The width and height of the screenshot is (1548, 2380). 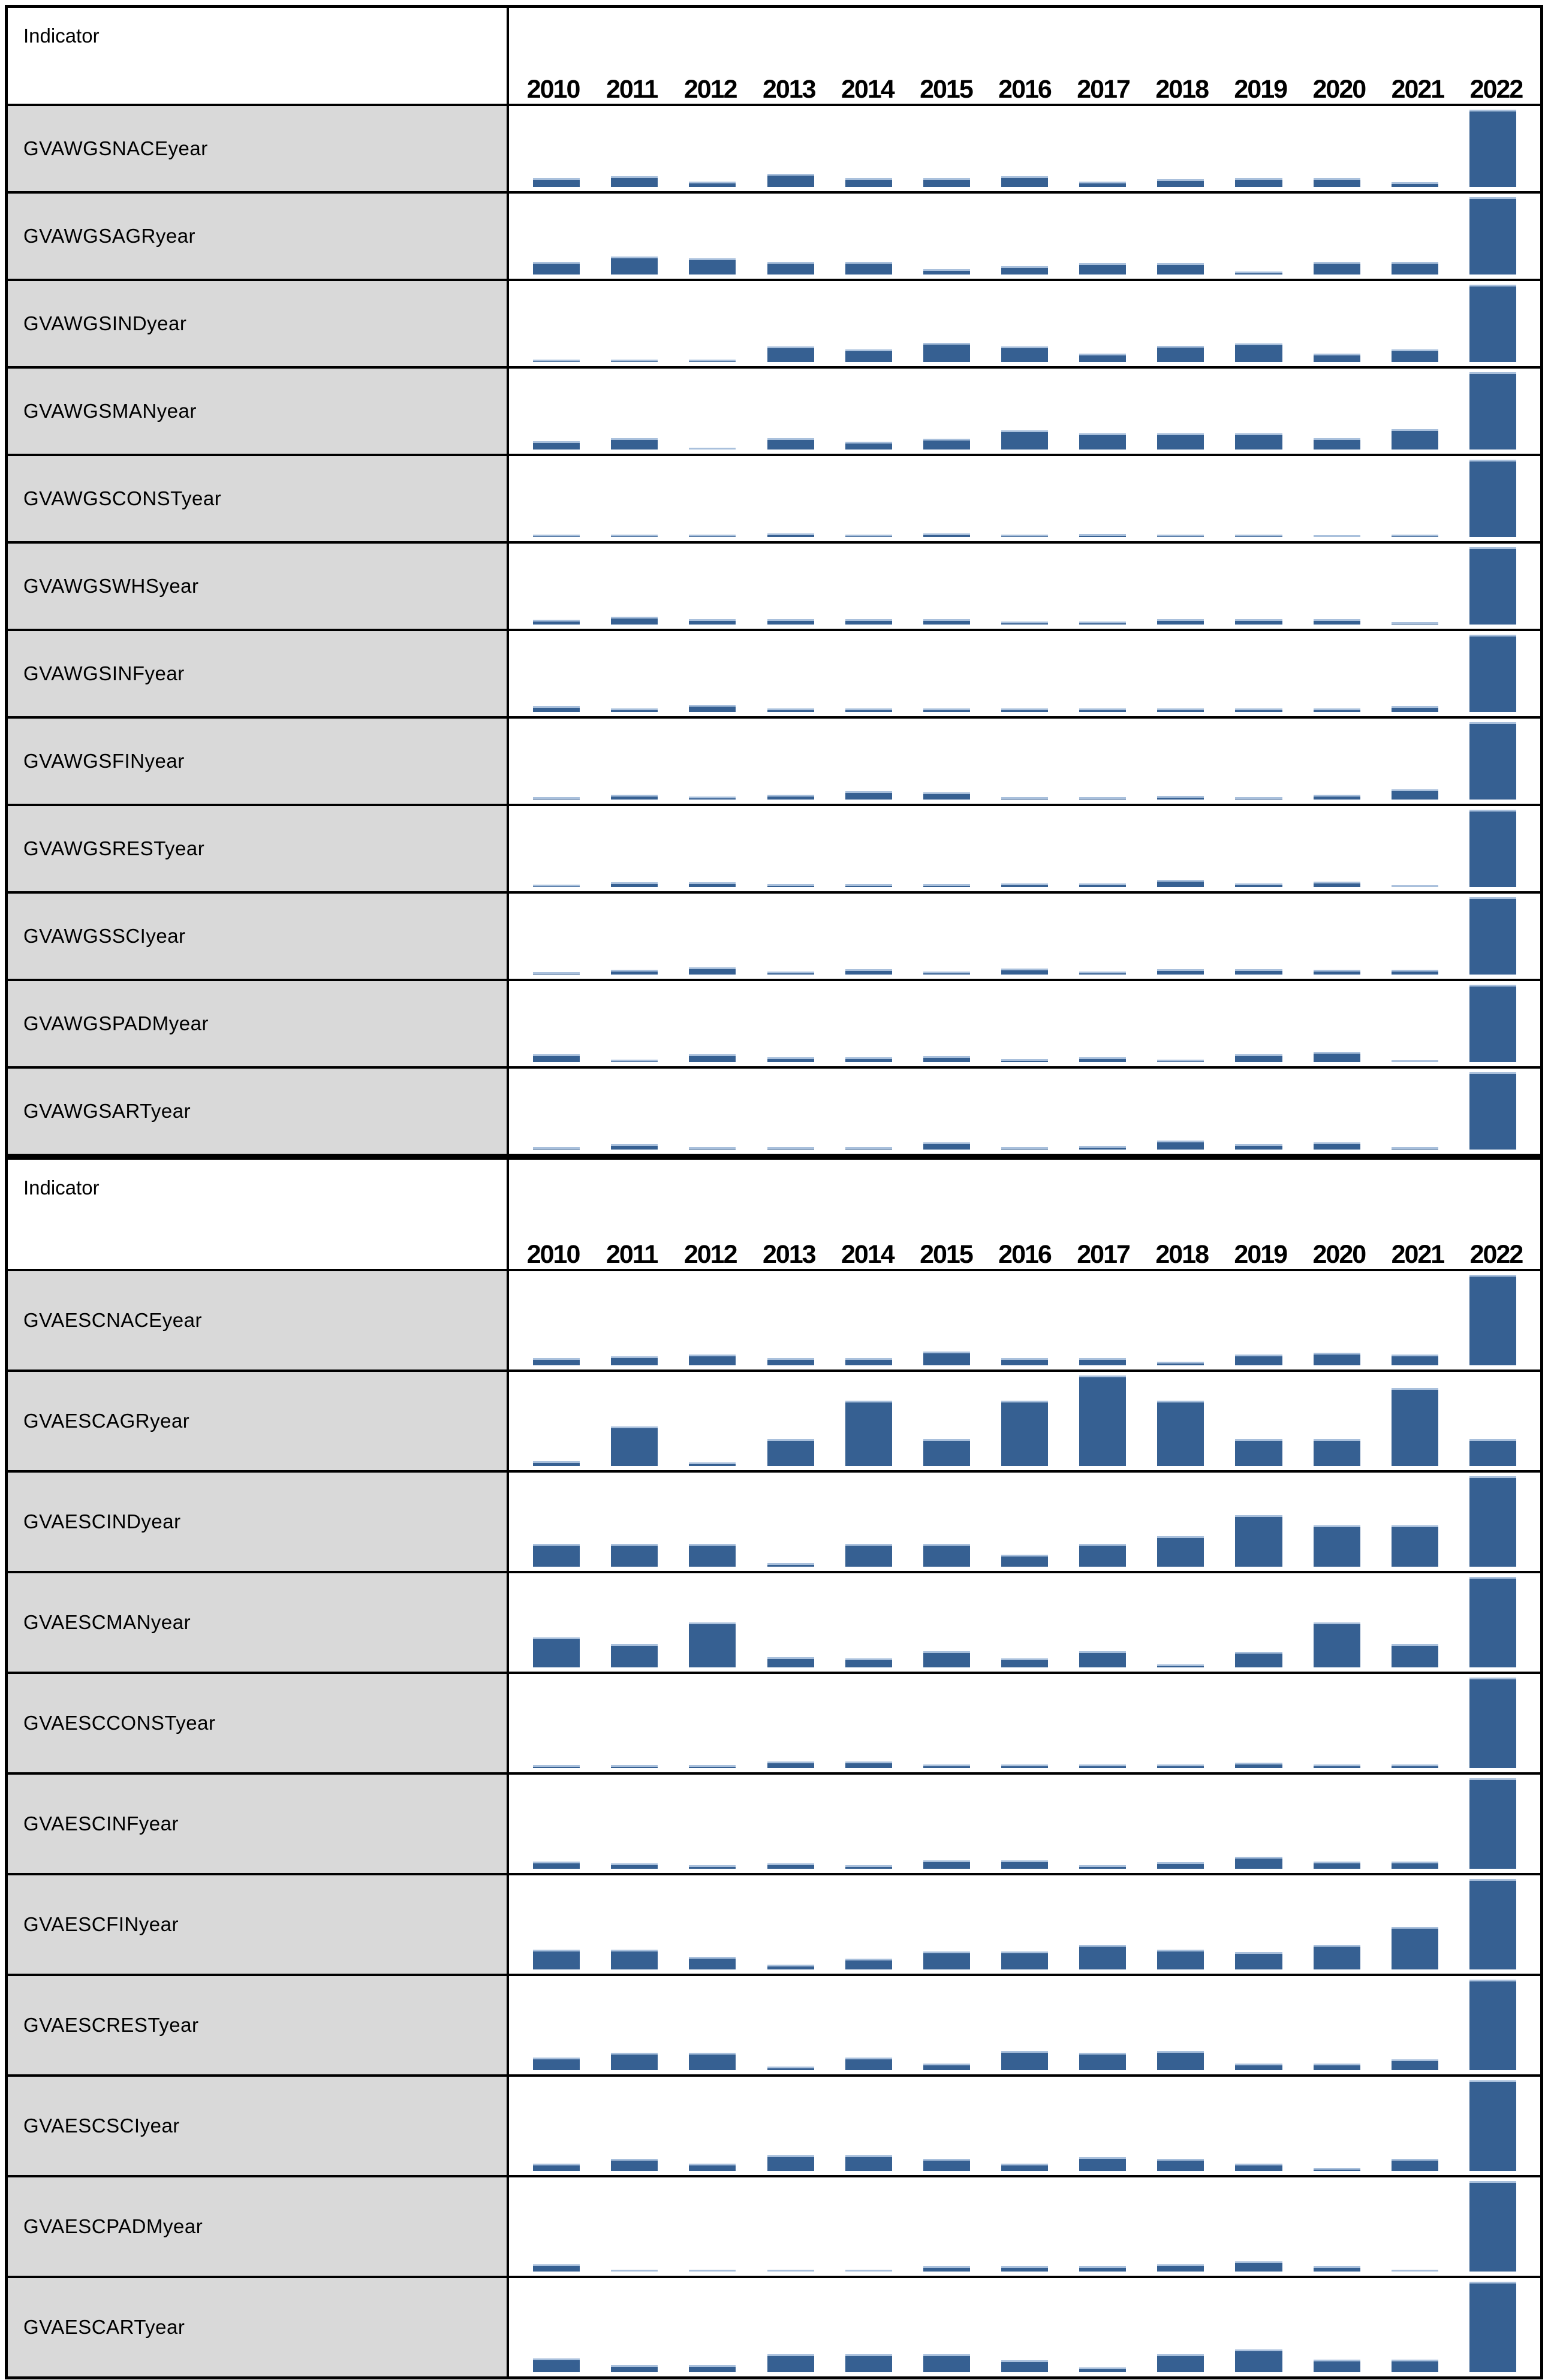 I want to click on year-label: 2013, so click(x=789, y=89).